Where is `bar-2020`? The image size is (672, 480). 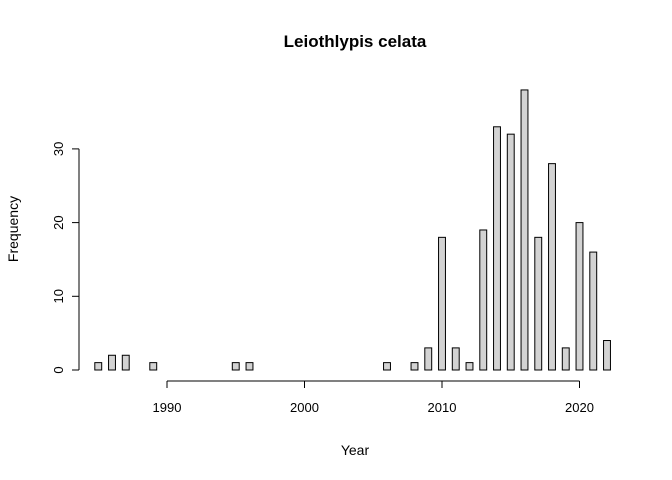
bar-2020 is located at coordinates (579, 296).